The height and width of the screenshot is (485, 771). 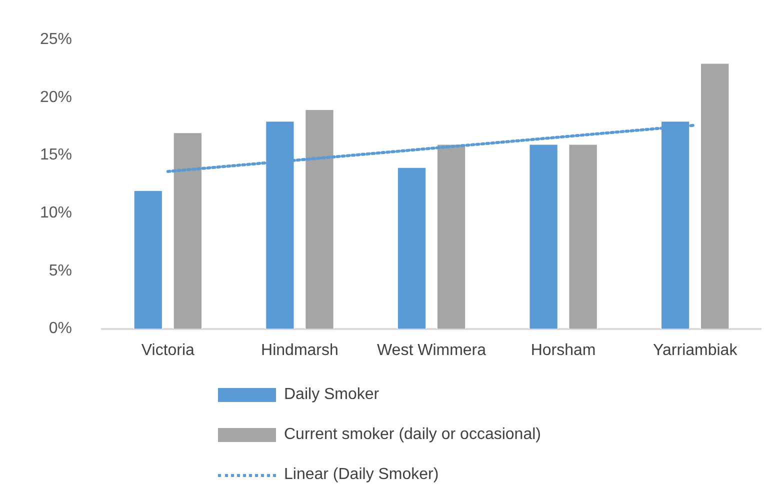 I want to click on legend-label: Daily Smoker, so click(x=332, y=395).